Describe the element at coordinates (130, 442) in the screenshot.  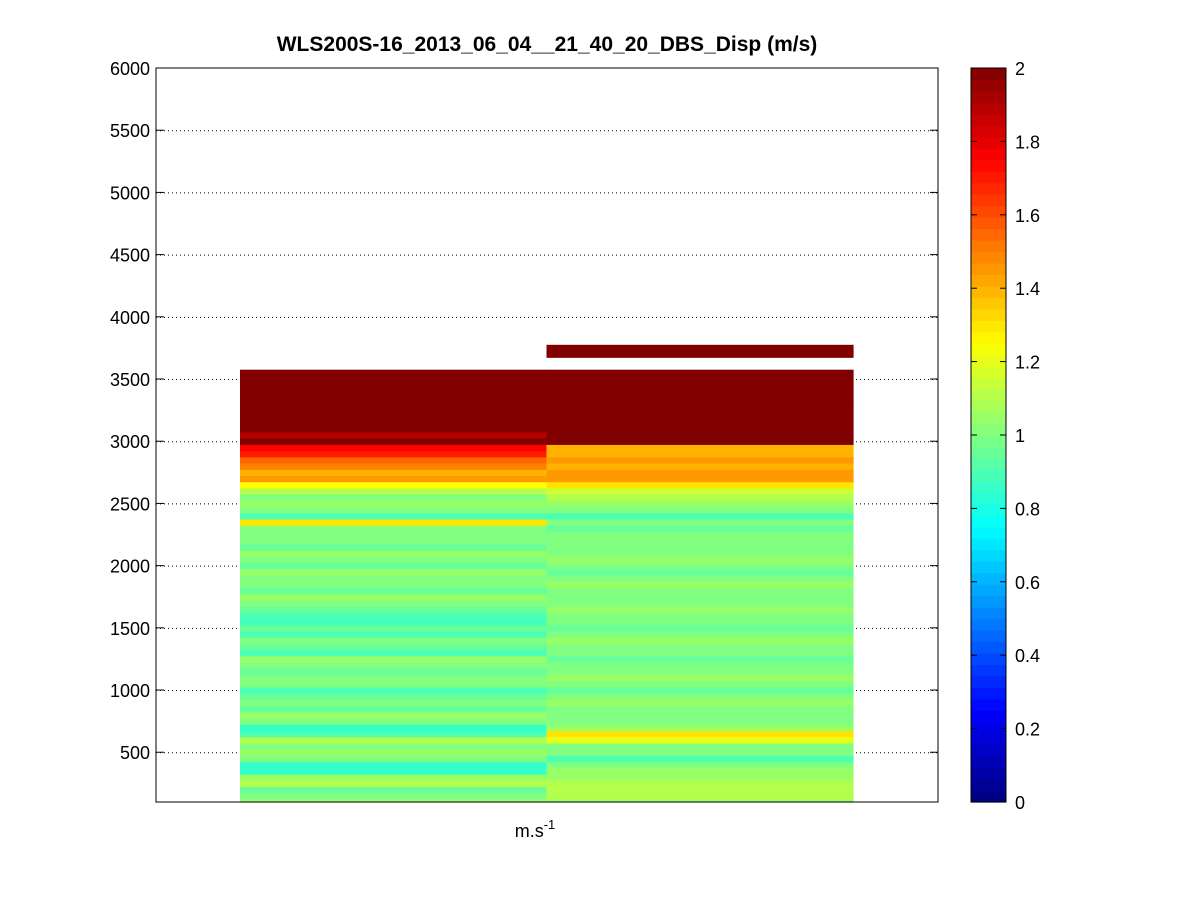
I see `y-tick-label: 3000` at that location.